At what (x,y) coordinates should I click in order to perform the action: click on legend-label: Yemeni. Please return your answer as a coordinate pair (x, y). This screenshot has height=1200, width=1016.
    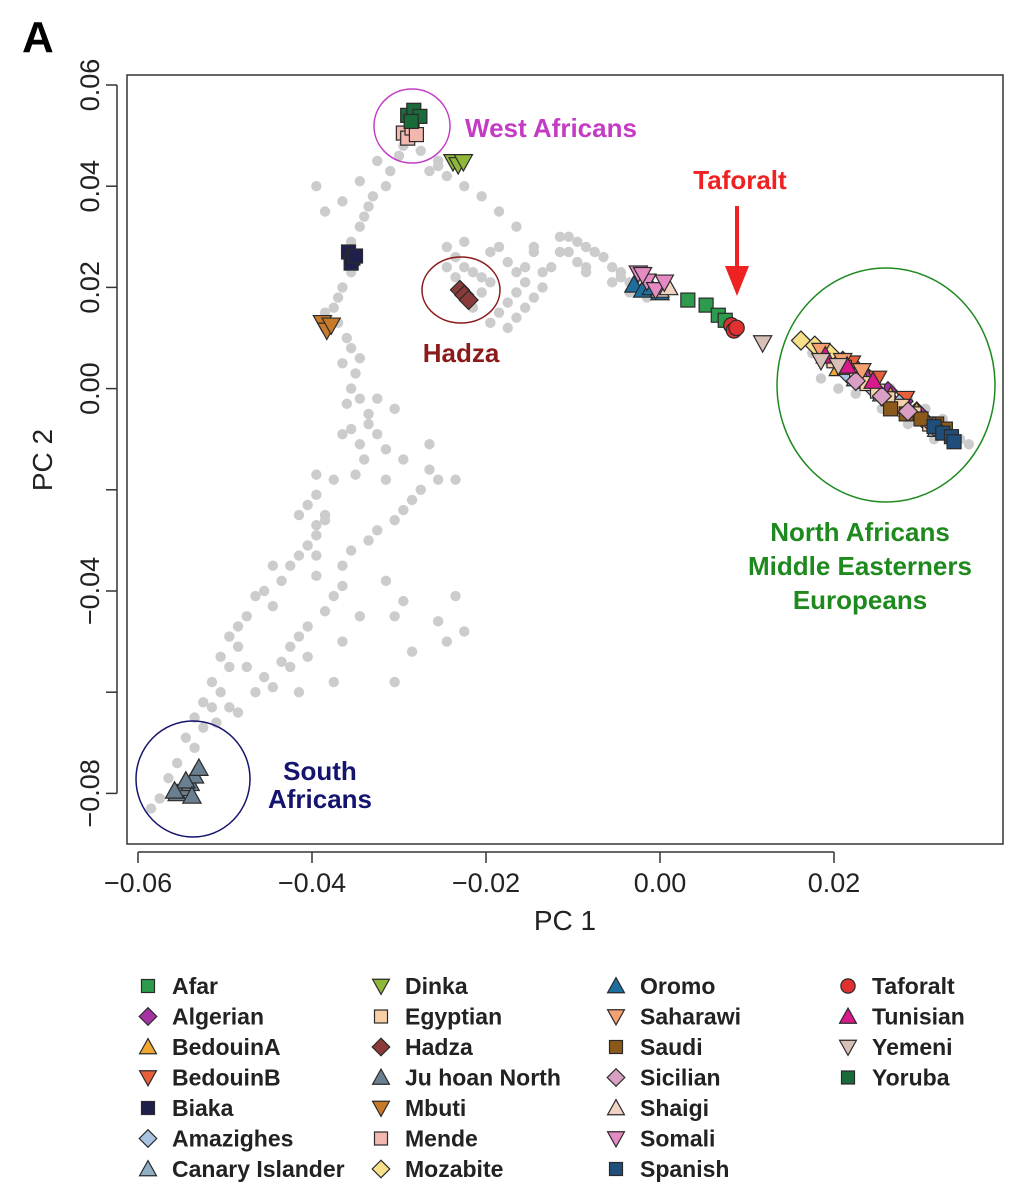
    Looking at the image, I should click on (912, 1047).